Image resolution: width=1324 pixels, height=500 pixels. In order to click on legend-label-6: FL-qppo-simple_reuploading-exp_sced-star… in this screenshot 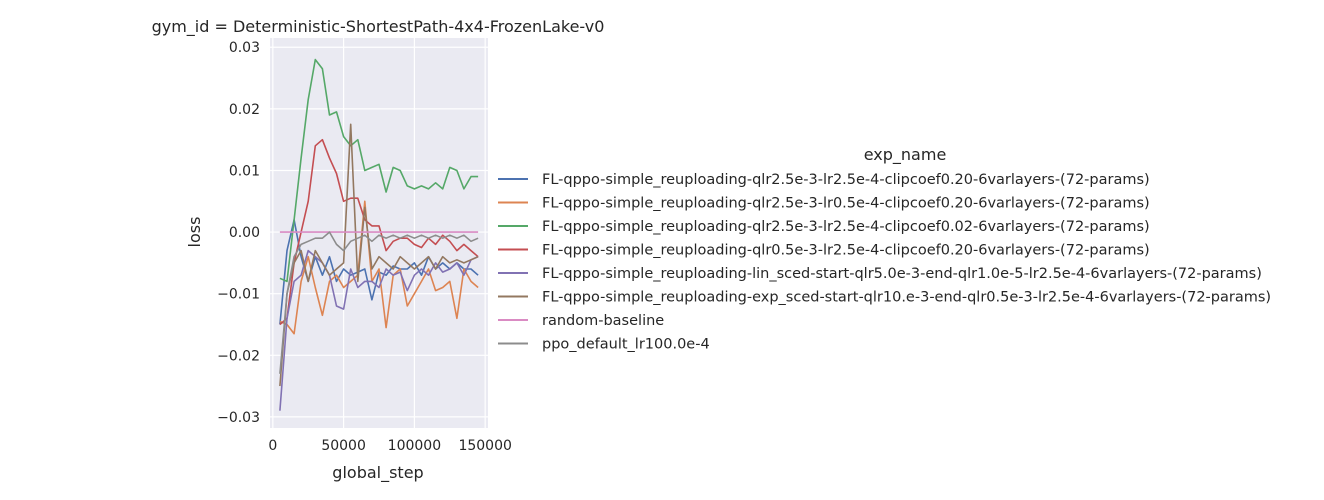, I will do `click(906, 298)`.